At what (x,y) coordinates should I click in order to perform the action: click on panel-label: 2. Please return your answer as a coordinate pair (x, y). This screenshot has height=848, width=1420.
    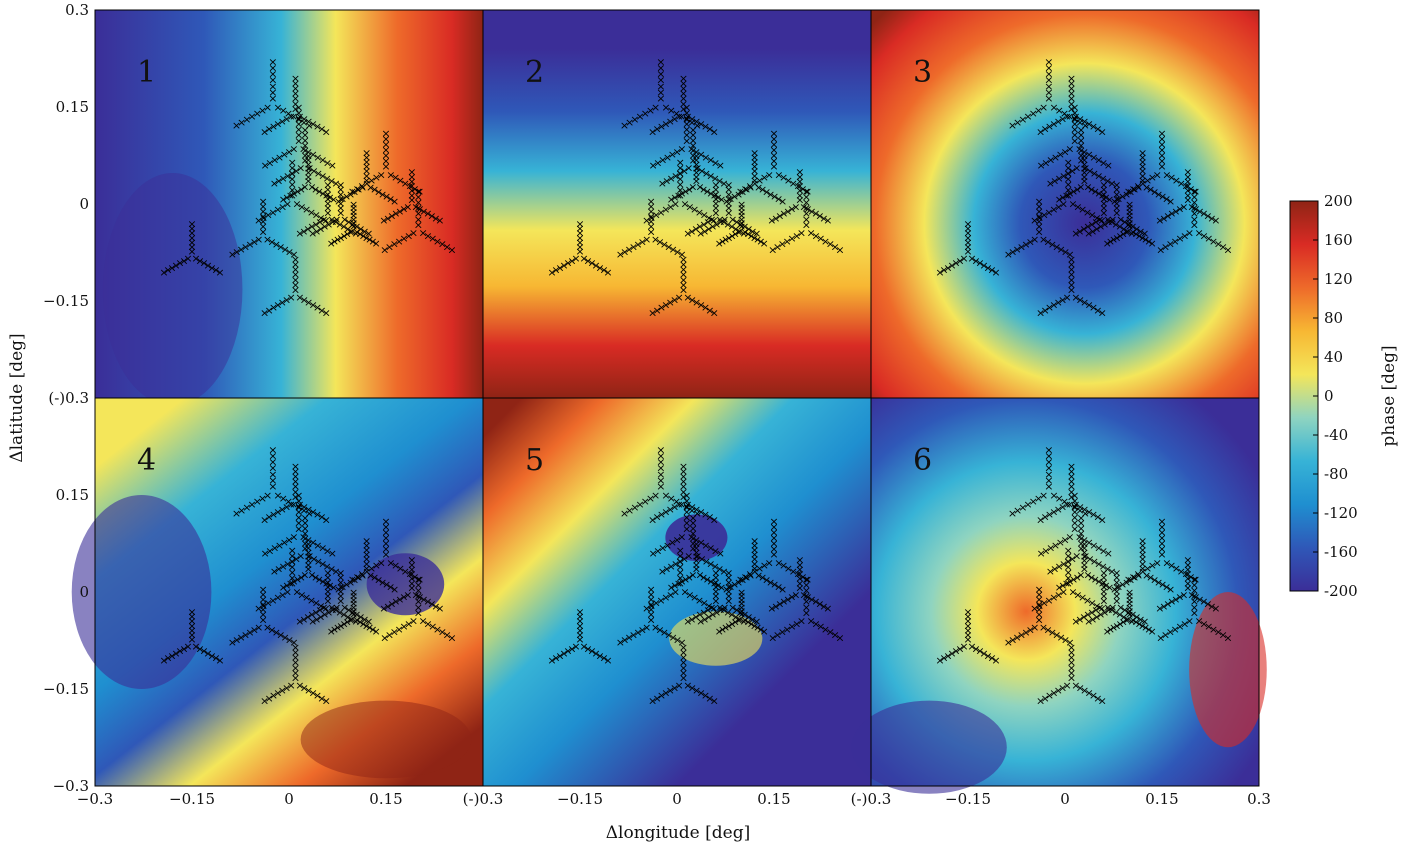
    Looking at the image, I should click on (534, 72).